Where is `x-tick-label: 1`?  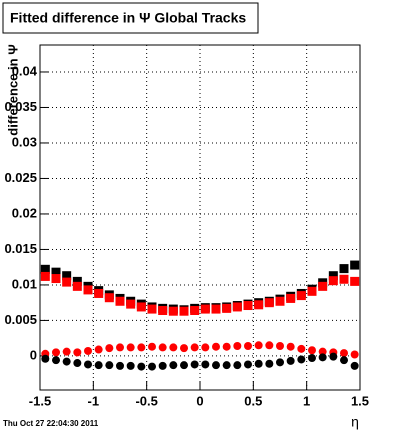
x-tick-label: 1 is located at coordinates (306, 400).